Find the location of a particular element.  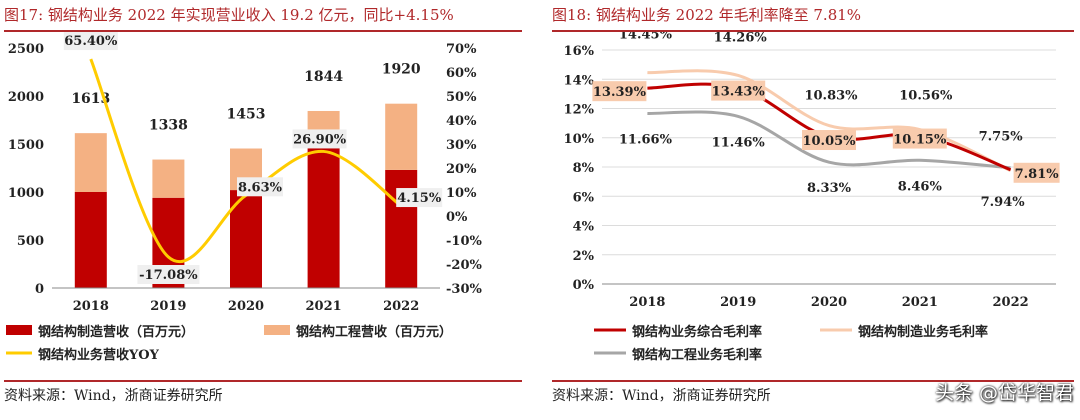

y-tick-label: 1000 is located at coordinates (26, 193).